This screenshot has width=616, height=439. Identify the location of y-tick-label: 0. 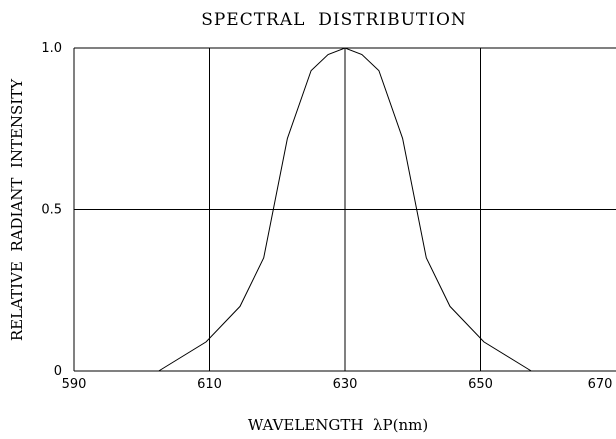
(58, 371).